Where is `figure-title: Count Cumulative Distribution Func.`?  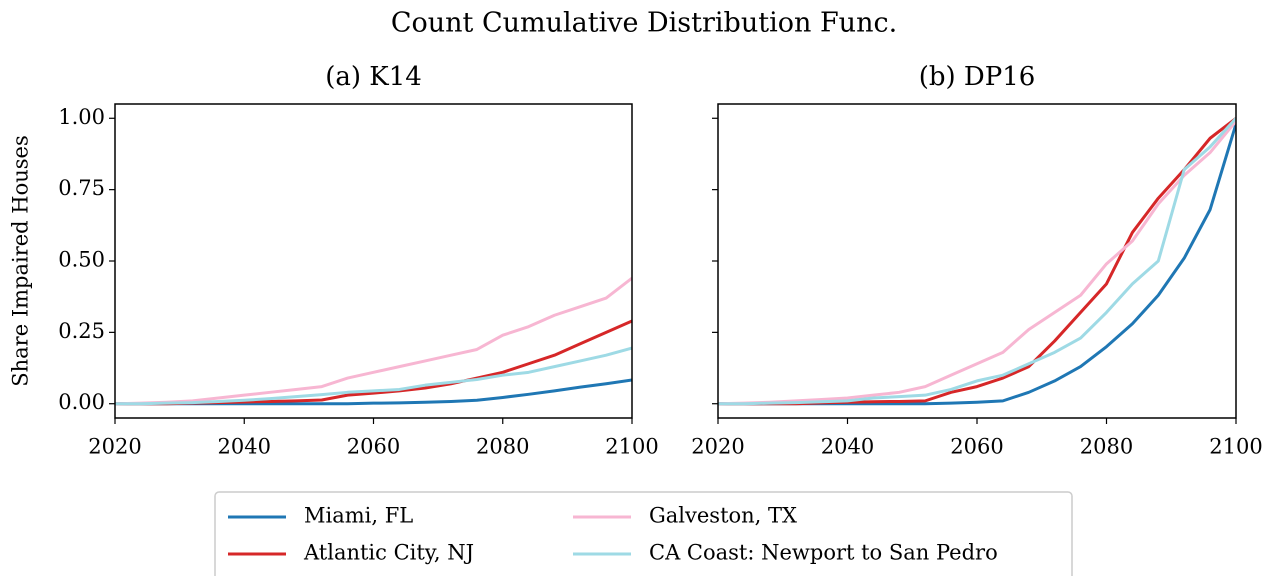 figure-title: Count Cumulative Distribution Func. is located at coordinates (644, 23).